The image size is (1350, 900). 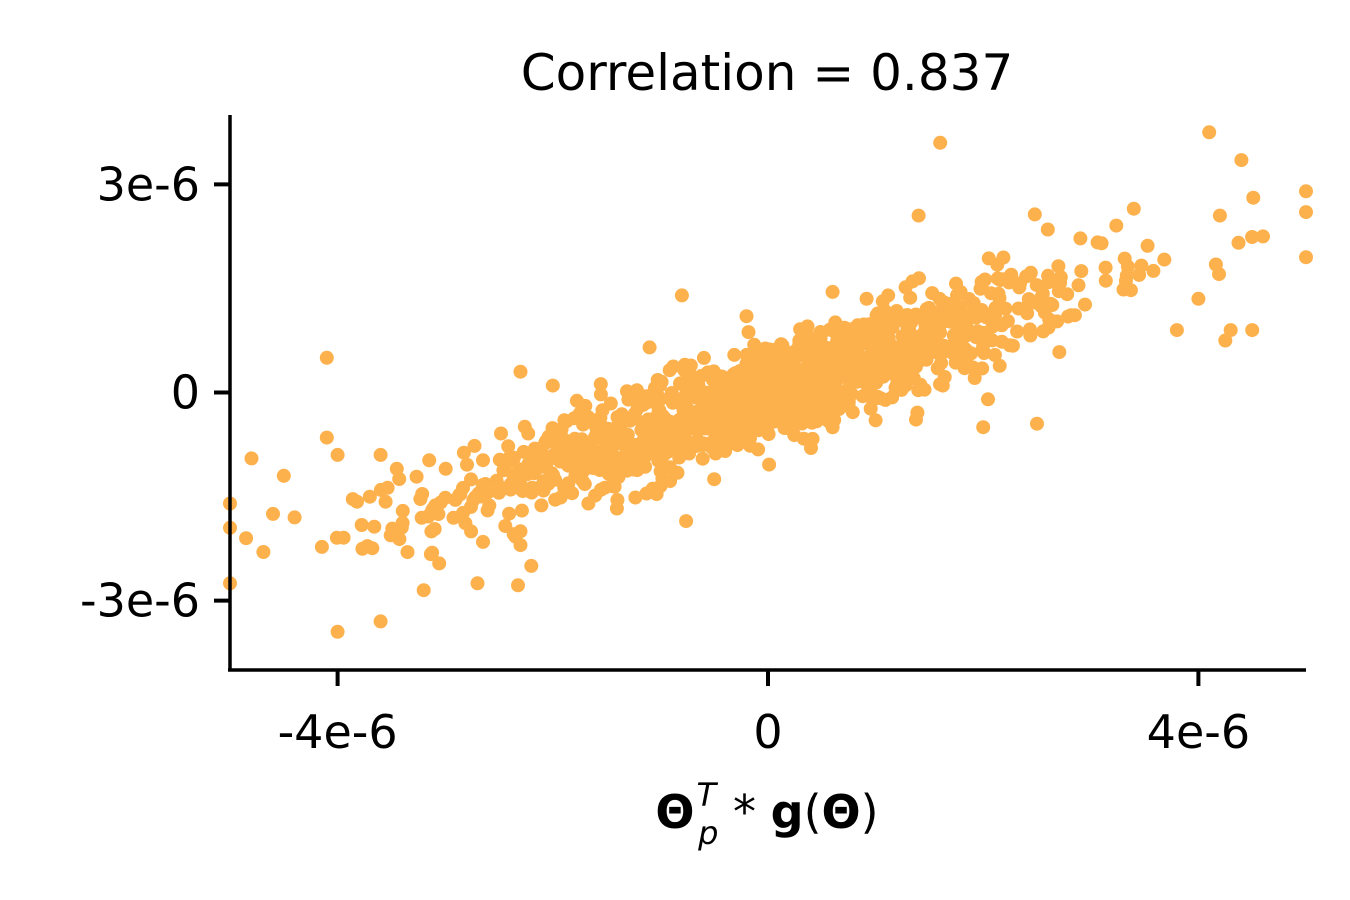 What do you see at coordinates (813, 812) in the screenshot?
I see `x-label-open-paren: (` at bounding box center [813, 812].